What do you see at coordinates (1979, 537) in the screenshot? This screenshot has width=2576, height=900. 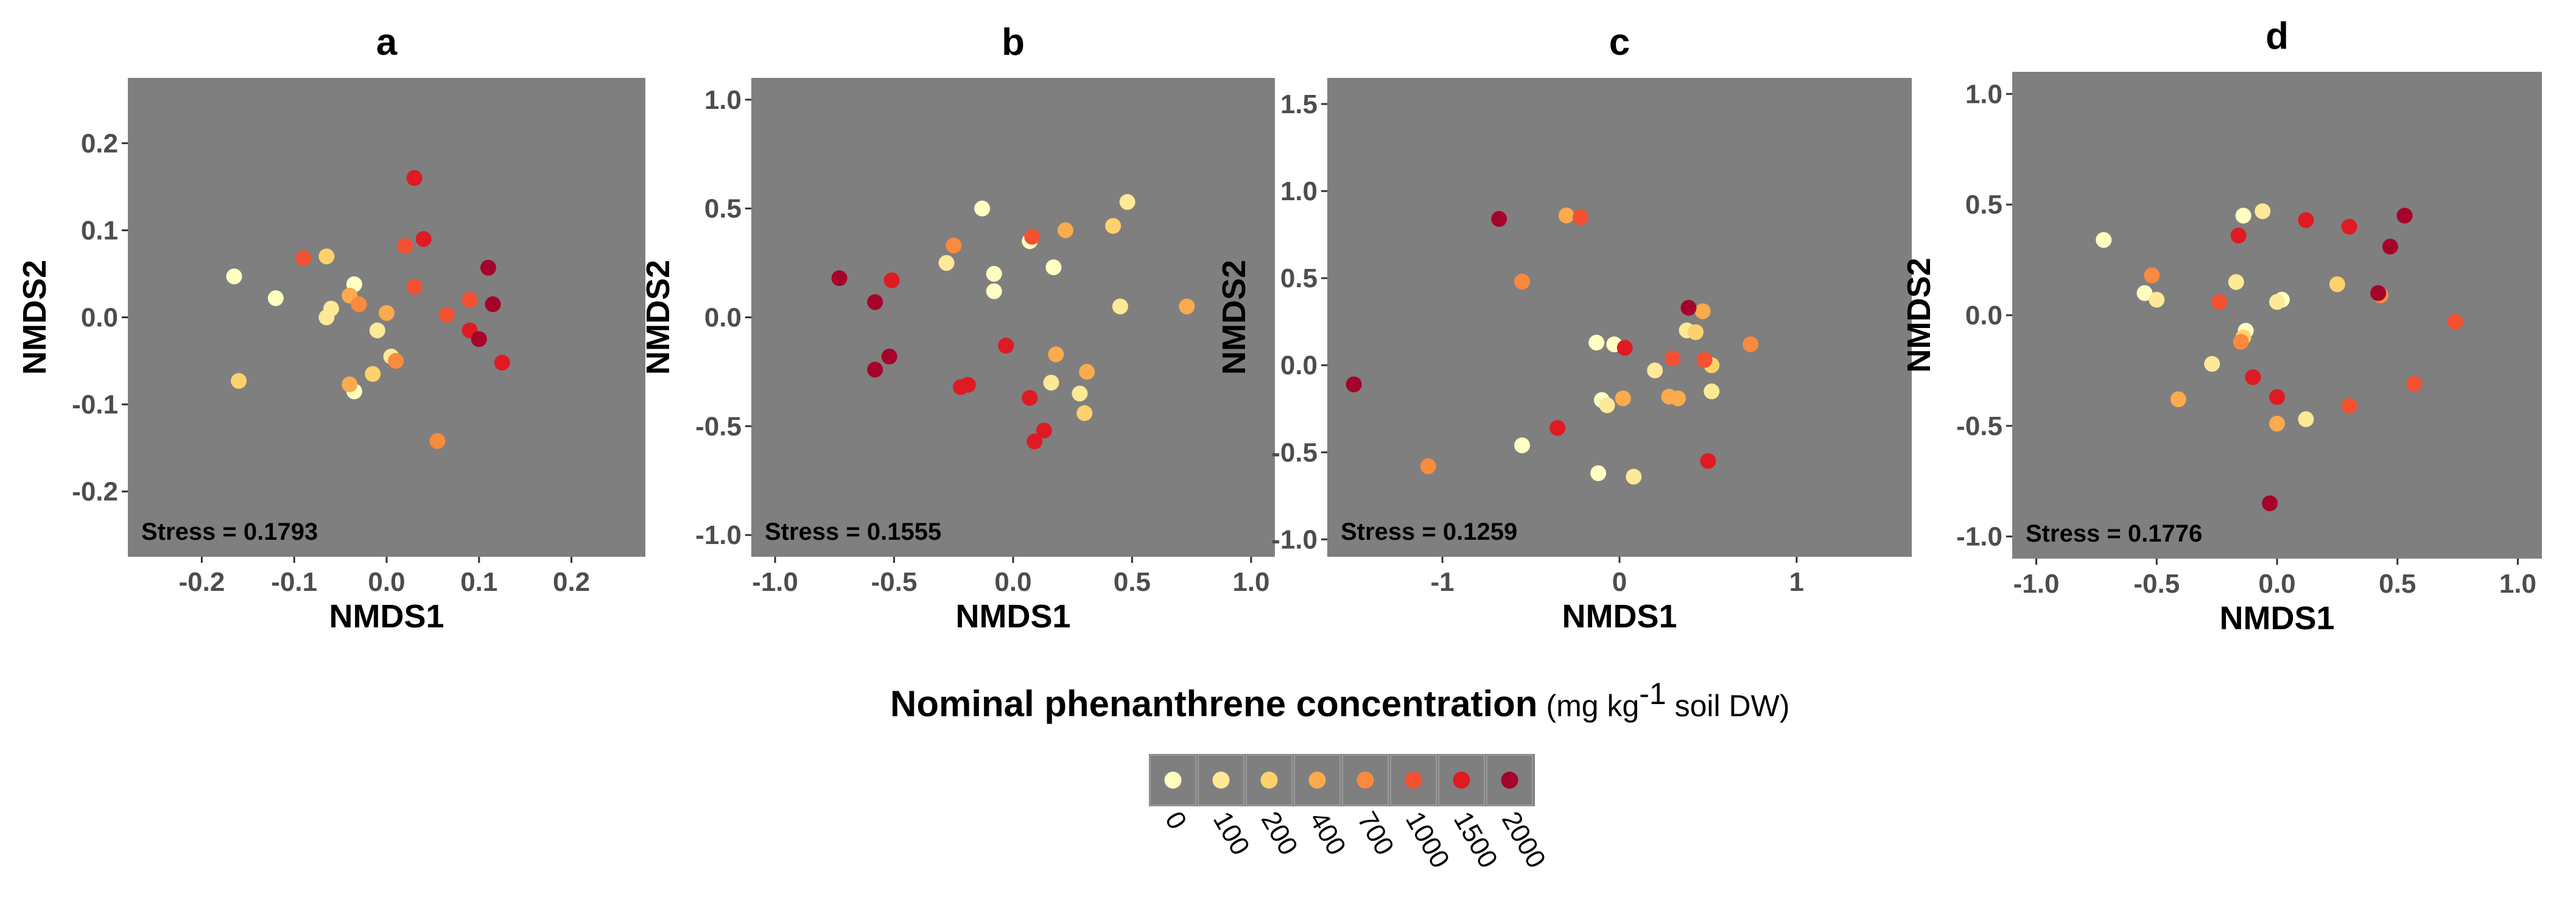 I see `y-tick-label: -1.0` at bounding box center [1979, 537].